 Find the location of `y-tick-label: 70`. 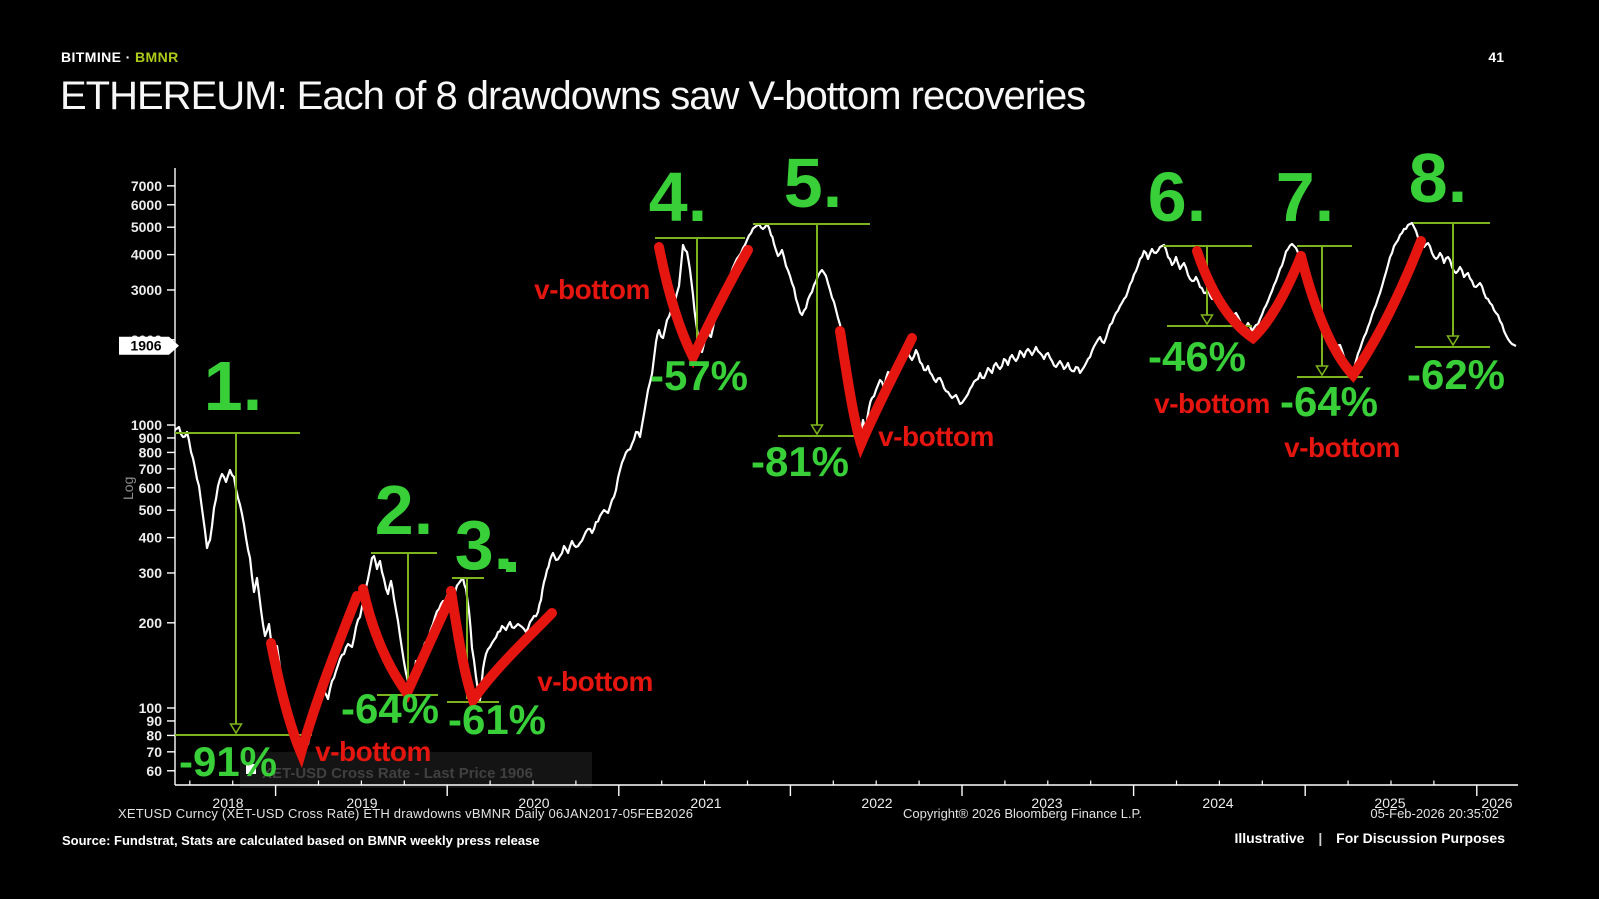

y-tick-label: 70 is located at coordinates (154, 752).